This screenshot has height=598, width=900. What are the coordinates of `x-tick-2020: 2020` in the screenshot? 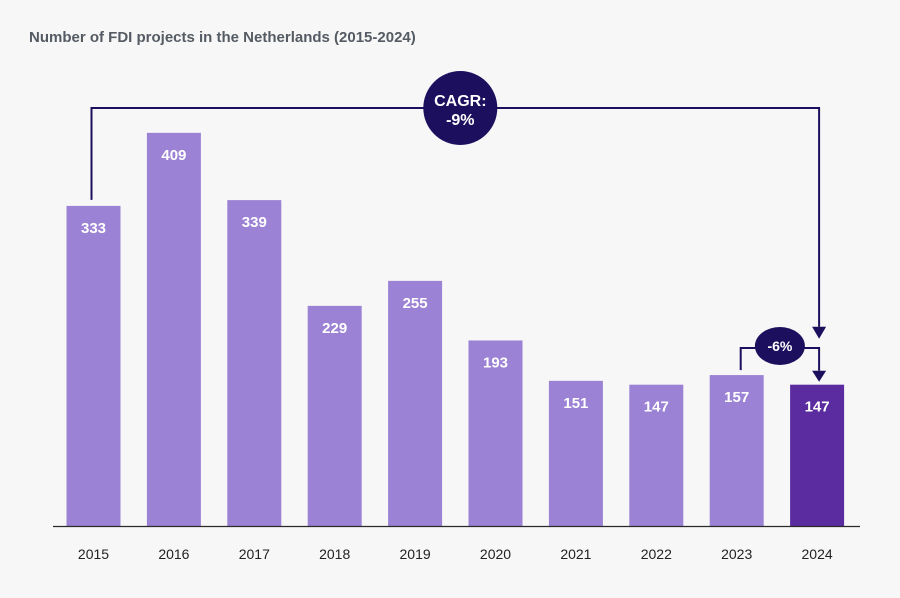 It's located at (495, 554).